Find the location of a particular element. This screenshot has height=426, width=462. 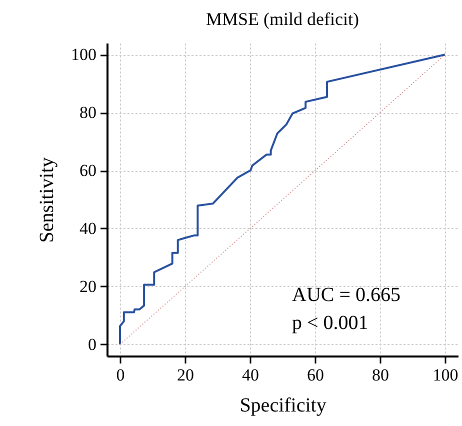

y-tick-label: 40 is located at coordinates (88, 228).